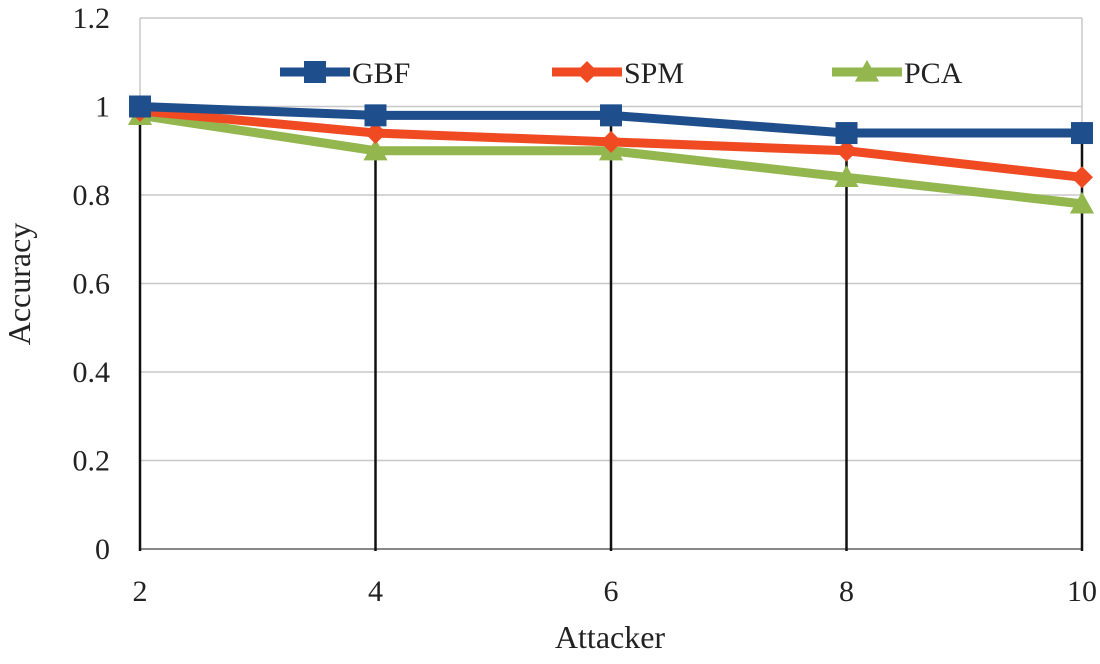 The width and height of the screenshot is (1100, 664). What do you see at coordinates (345, 73) in the screenshot?
I see `legend-item-gbf: GBF` at bounding box center [345, 73].